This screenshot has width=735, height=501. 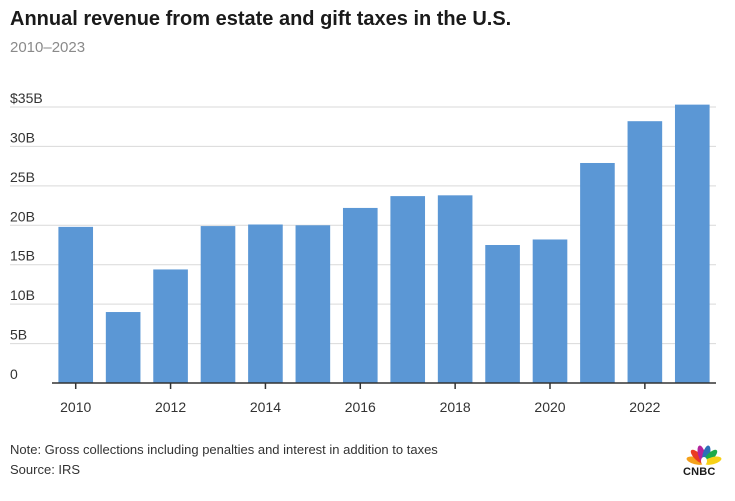 What do you see at coordinates (22, 137) in the screenshot?
I see `y-tick-label: 30B` at bounding box center [22, 137].